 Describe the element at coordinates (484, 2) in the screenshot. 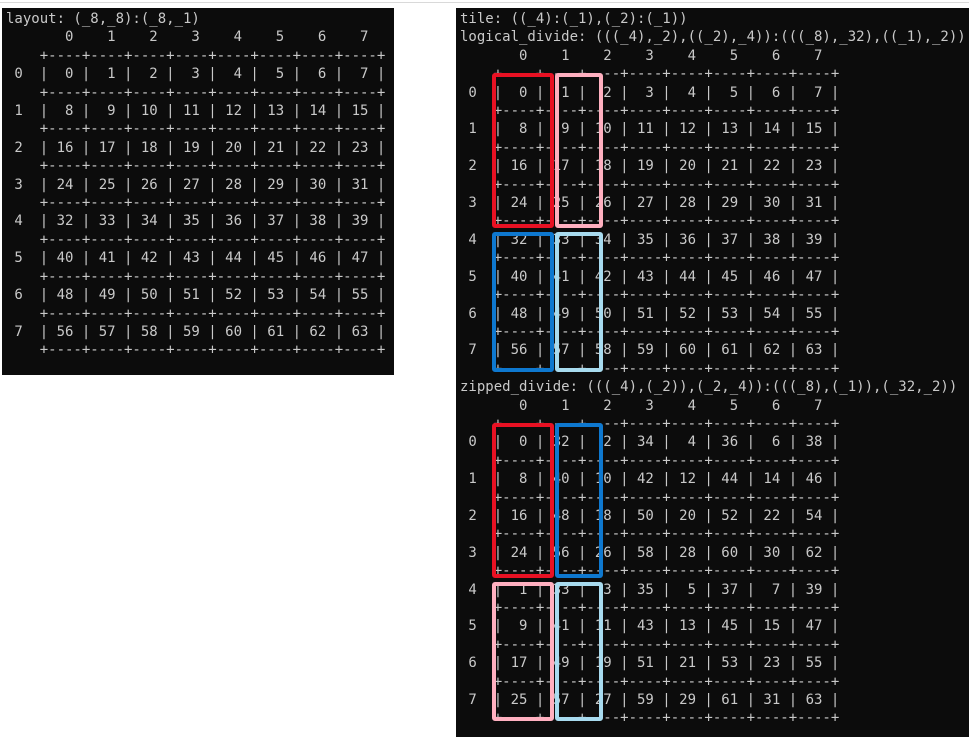

I see `window-top-edge-line` at that location.